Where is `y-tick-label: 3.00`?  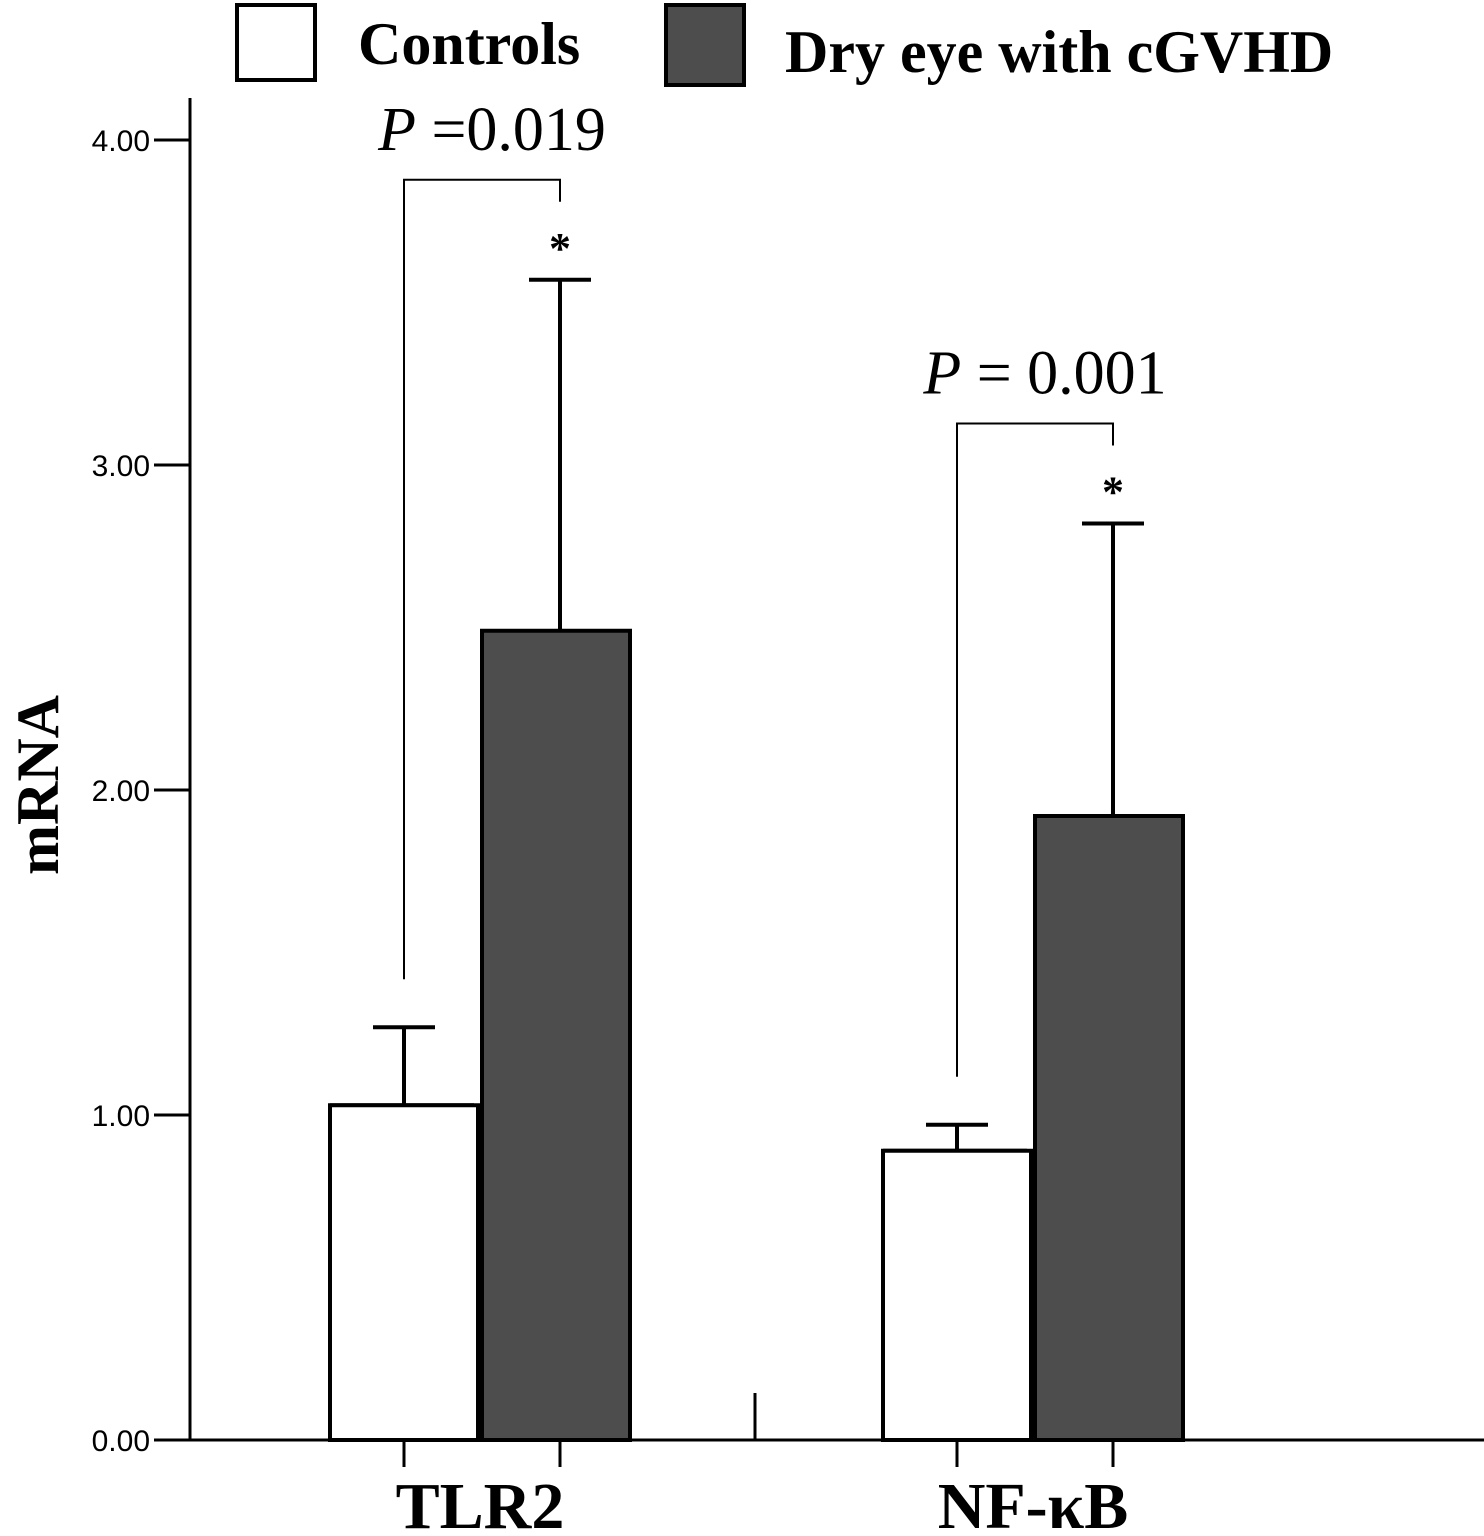
y-tick-label: 3.00 is located at coordinates (121, 466).